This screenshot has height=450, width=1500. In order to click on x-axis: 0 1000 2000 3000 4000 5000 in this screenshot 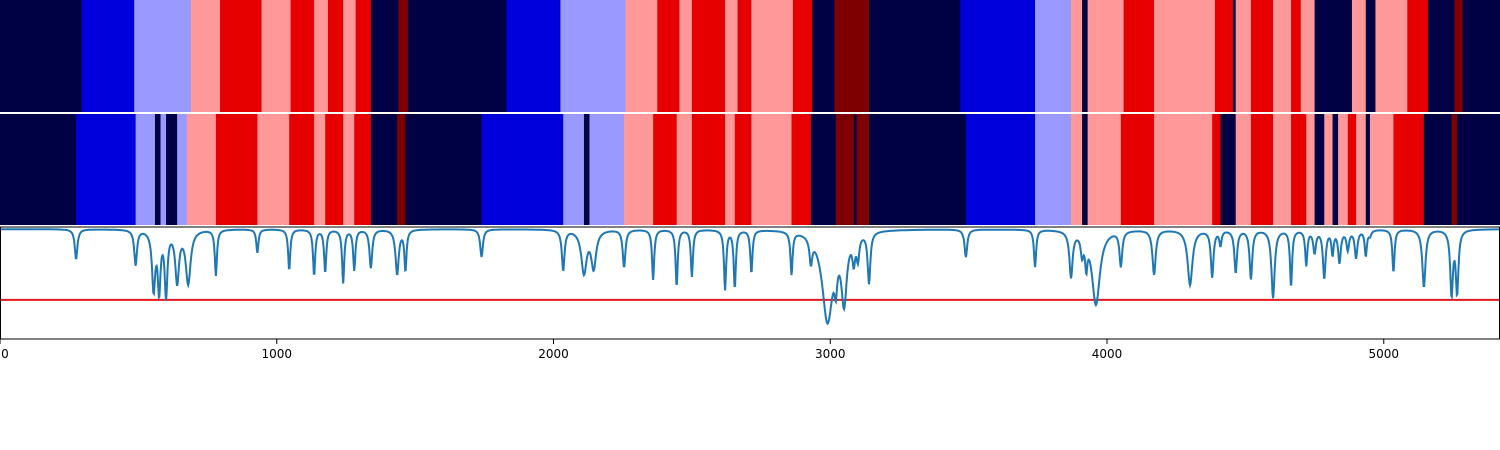, I will do `click(699, 350)`.